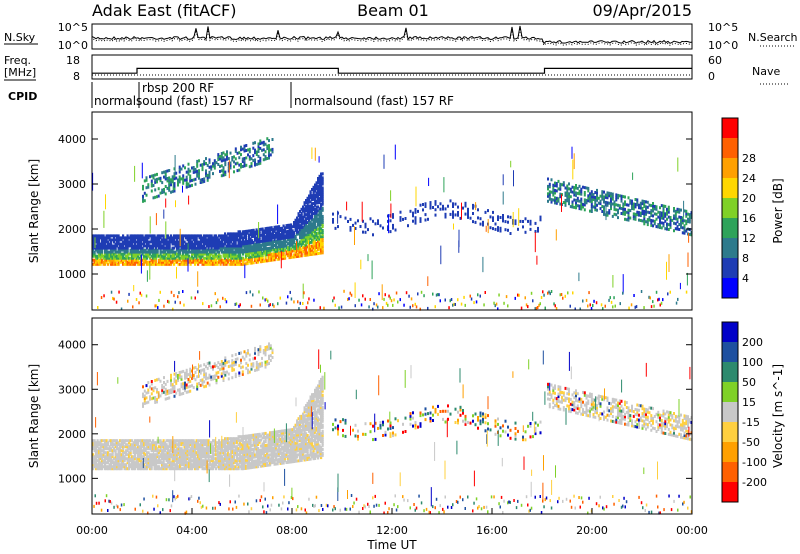  Describe the element at coordinates (745, 278) in the screenshot. I see `colorbar-tick-label: 4` at that location.